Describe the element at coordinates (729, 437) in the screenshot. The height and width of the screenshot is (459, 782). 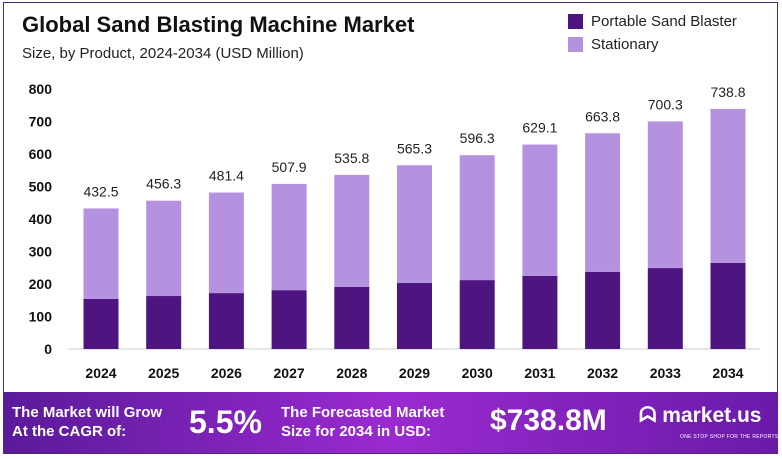
I see `logo-tagline: ONE STOP SHOP FOR THE REPORTS` at that location.